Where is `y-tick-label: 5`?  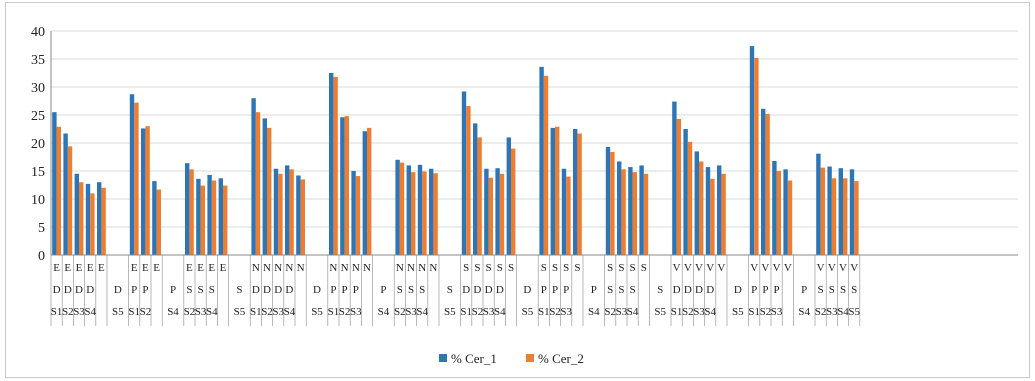
y-tick-label: 5 is located at coordinates (41, 228).